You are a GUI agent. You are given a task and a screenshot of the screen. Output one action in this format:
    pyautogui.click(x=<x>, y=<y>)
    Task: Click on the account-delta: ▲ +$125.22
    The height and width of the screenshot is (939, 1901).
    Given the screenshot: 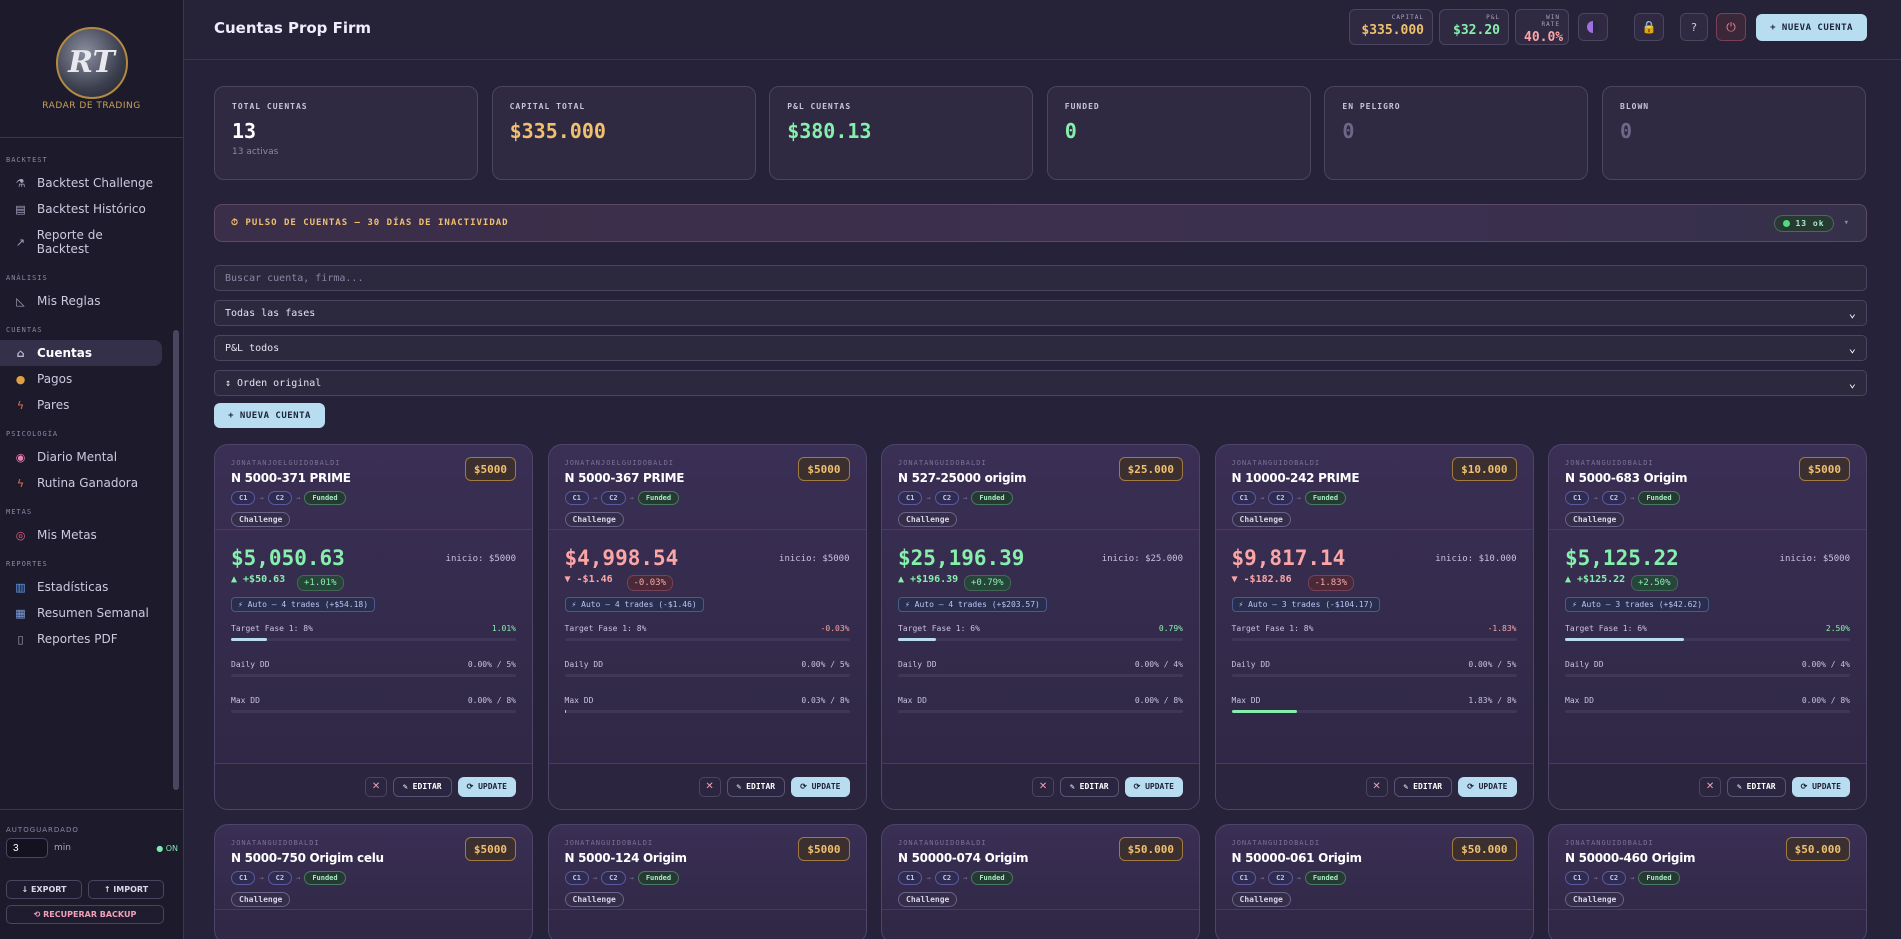 What is the action you would take?
    pyautogui.click(x=1595, y=579)
    